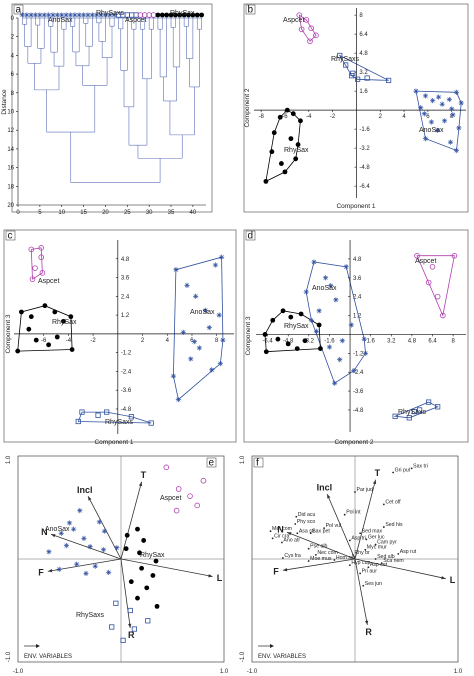 The width and height of the screenshot is (474, 676). I want to click on dendrogram-x-ticks: 0 5 10 15 20 25 30 35 40, so click(111, 210).